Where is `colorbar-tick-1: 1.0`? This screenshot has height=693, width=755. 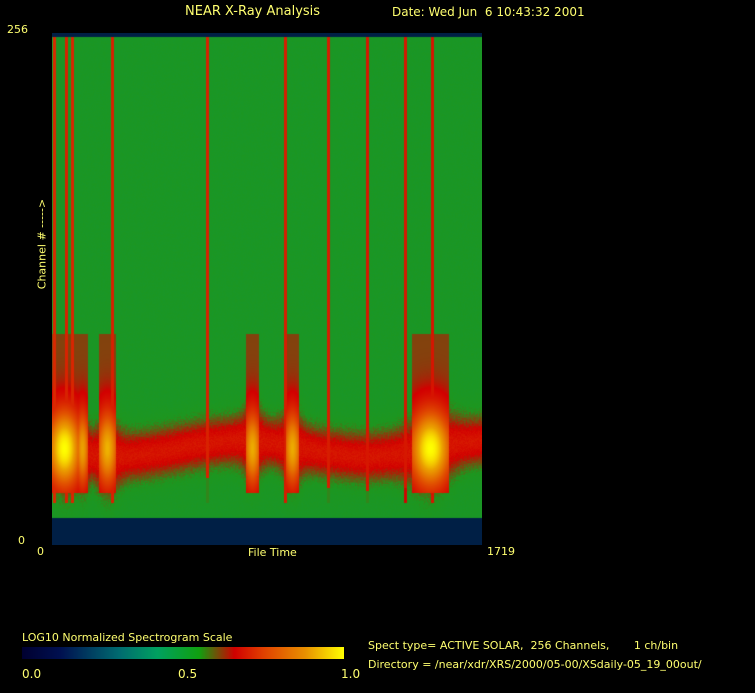
colorbar-tick-1: 1.0 is located at coordinates (350, 674).